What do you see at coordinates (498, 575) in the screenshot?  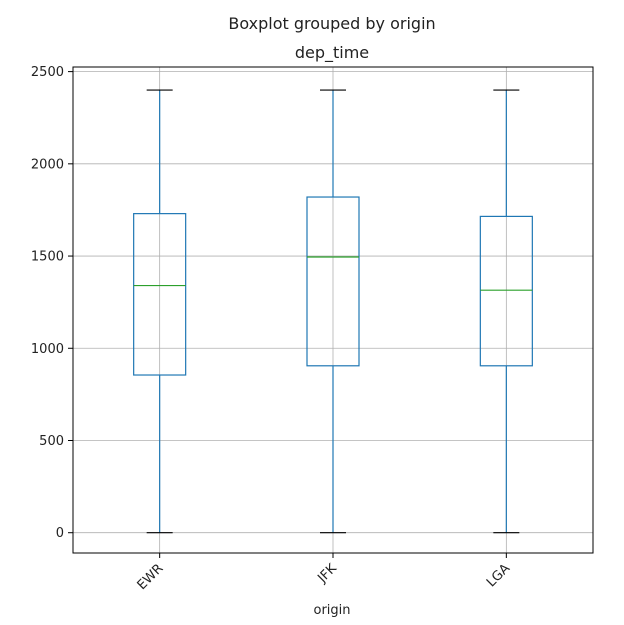 I see `x-tick-label: LGA` at bounding box center [498, 575].